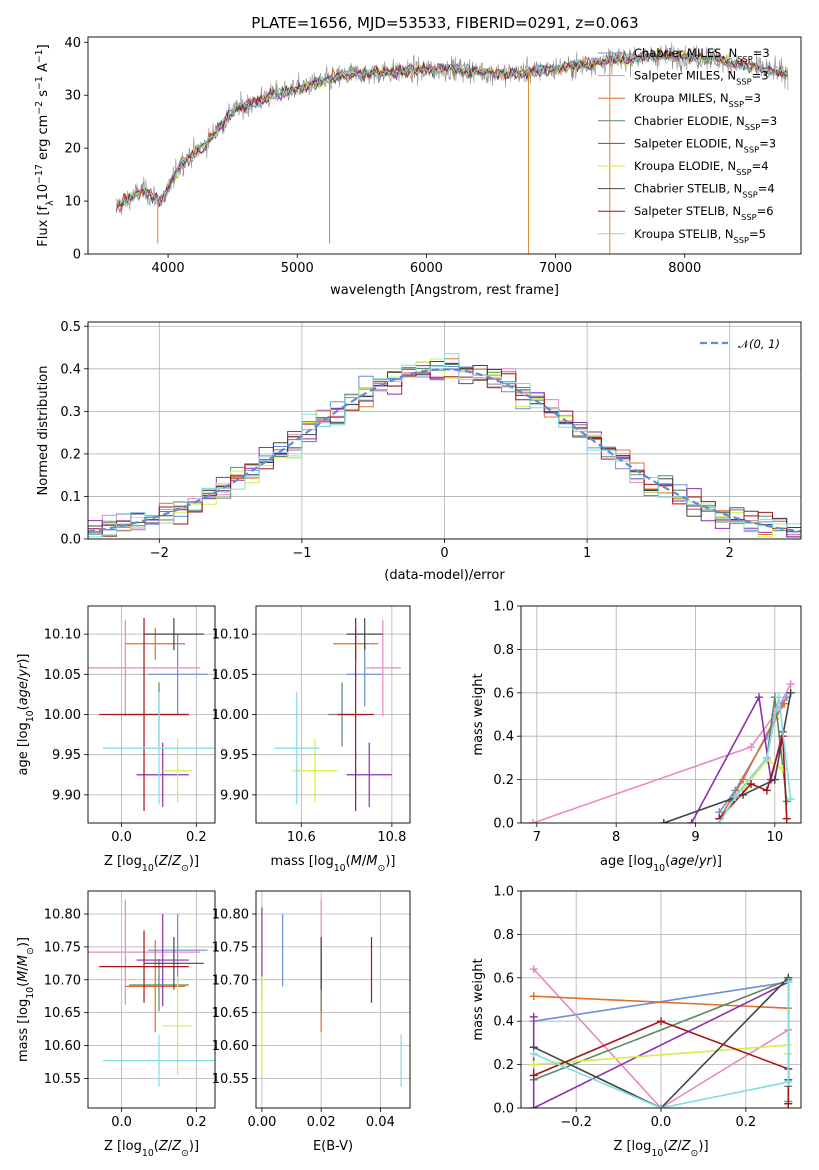 This screenshot has height=1170, width=819. I want to click on y-tick-label: 0.1, so click(70, 497).